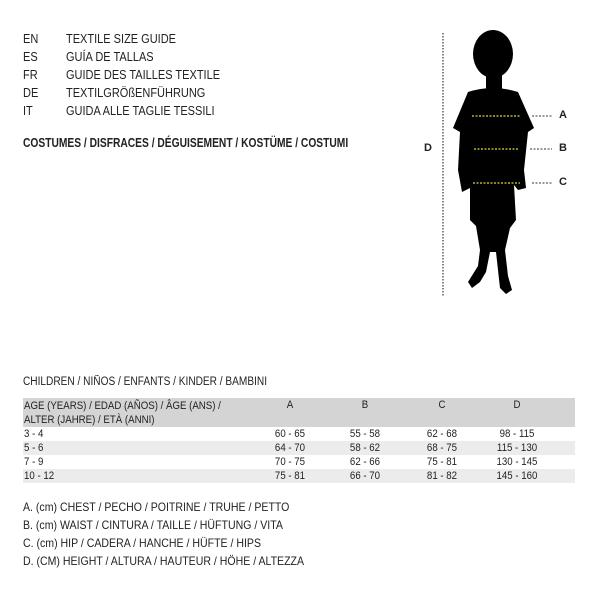 Image resolution: width=600 pixels, height=600 pixels. Describe the element at coordinates (290, 405) in the screenshot. I see `header-a: A` at that location.